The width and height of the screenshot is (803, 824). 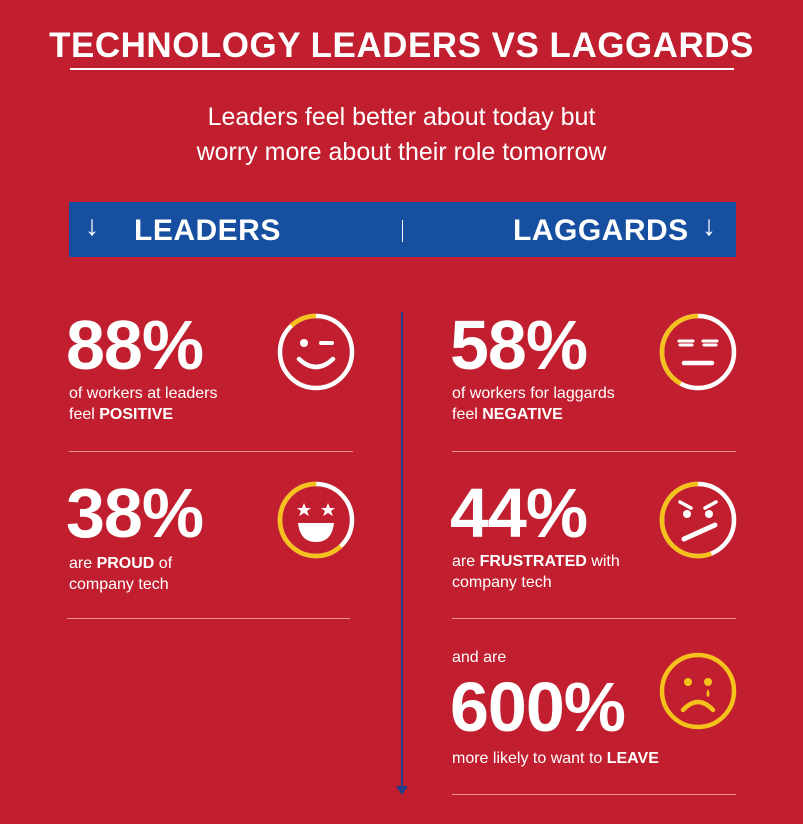 I want to click on stat-prefix: and are, so click(x=479, y=657).